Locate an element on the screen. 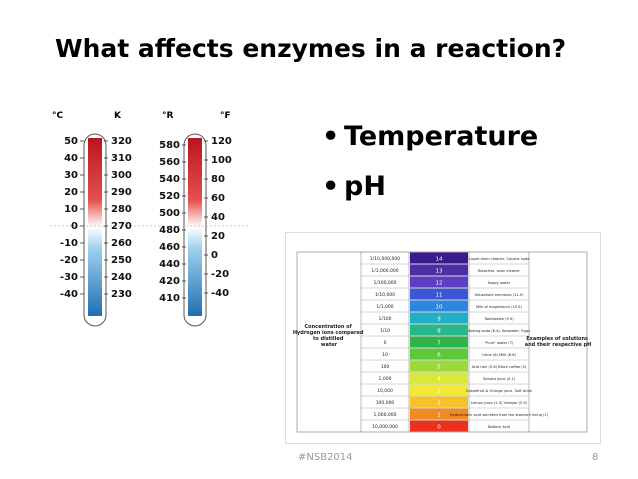  rankine-tick-label: 460 is located at coordinates (169, 247).